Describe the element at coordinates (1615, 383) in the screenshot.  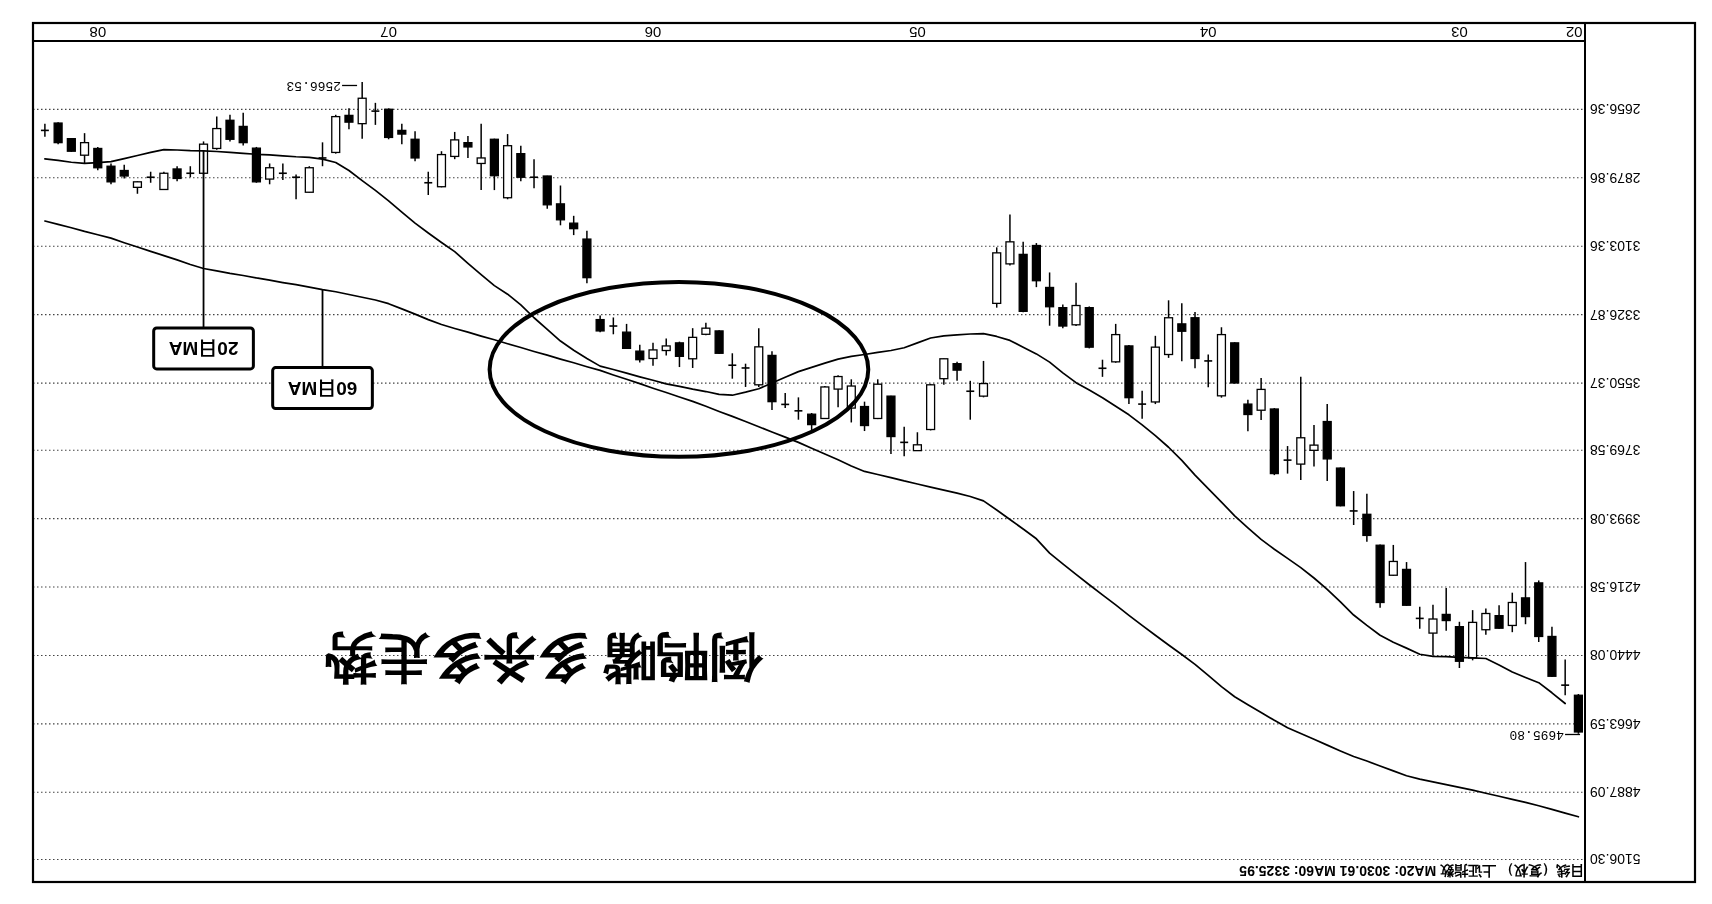
I see `y-tick-label: 3550.37` at that location.